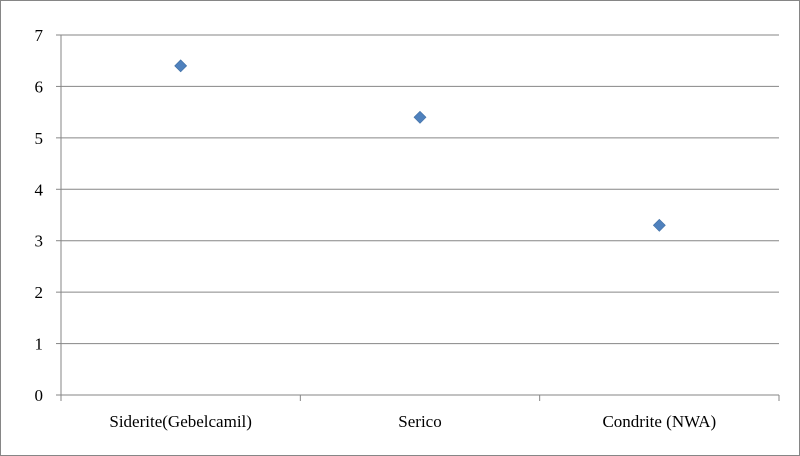 The image size is (800, 456). I want to click on x-tick-labels: Siderite(Gebelcamil) Serico Condrite (NWA), so click(412, 421).